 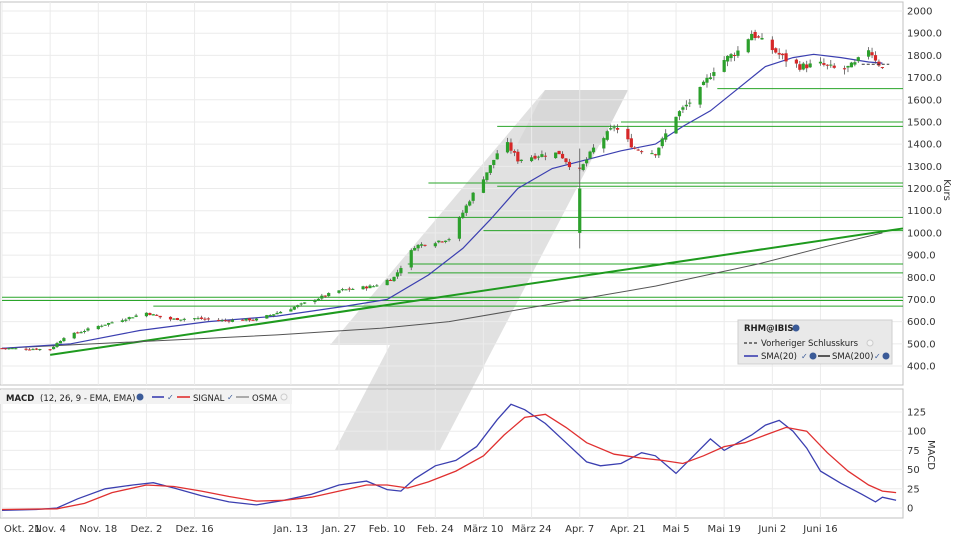 I want to click on price-y-tick-label: 1800.0, so click(x=924, y=56).